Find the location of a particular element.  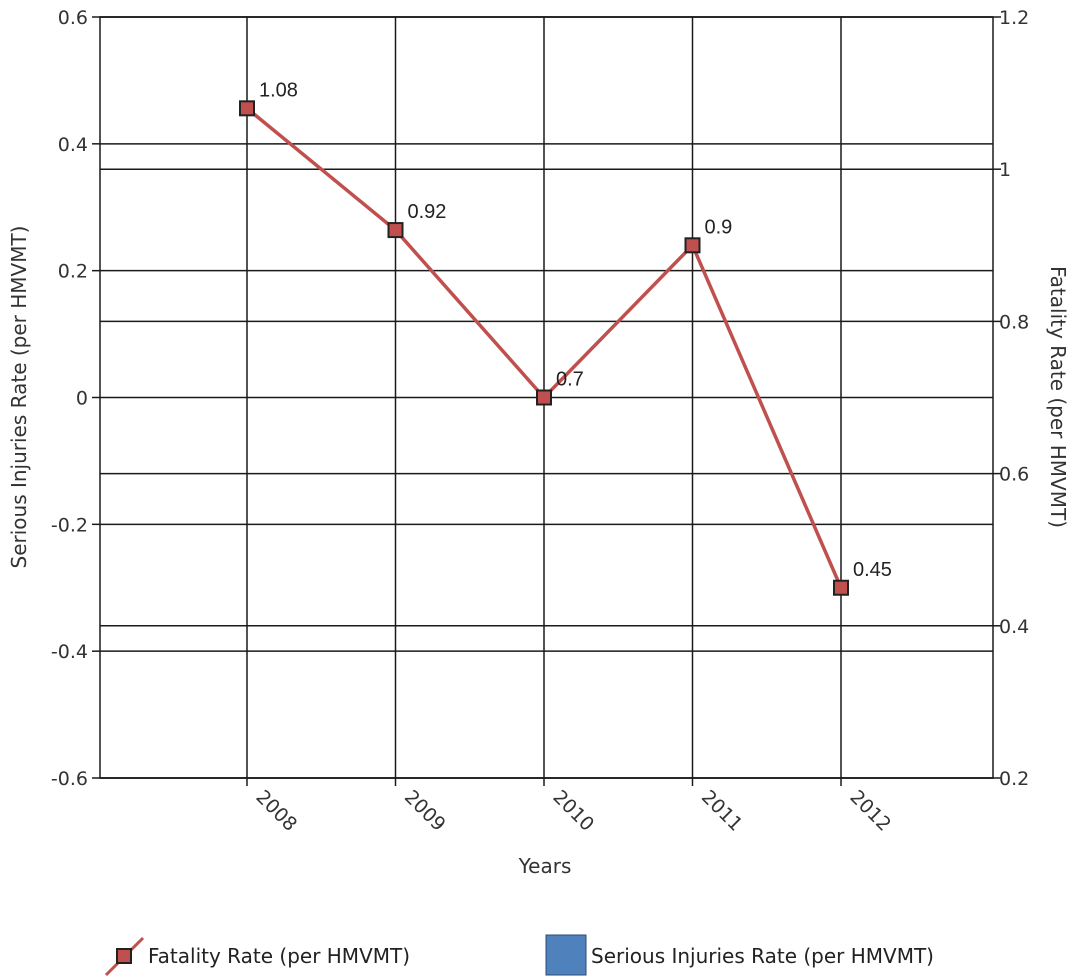

data-label-fatality-2010: 0.7 is located at coordinates (570, 380).